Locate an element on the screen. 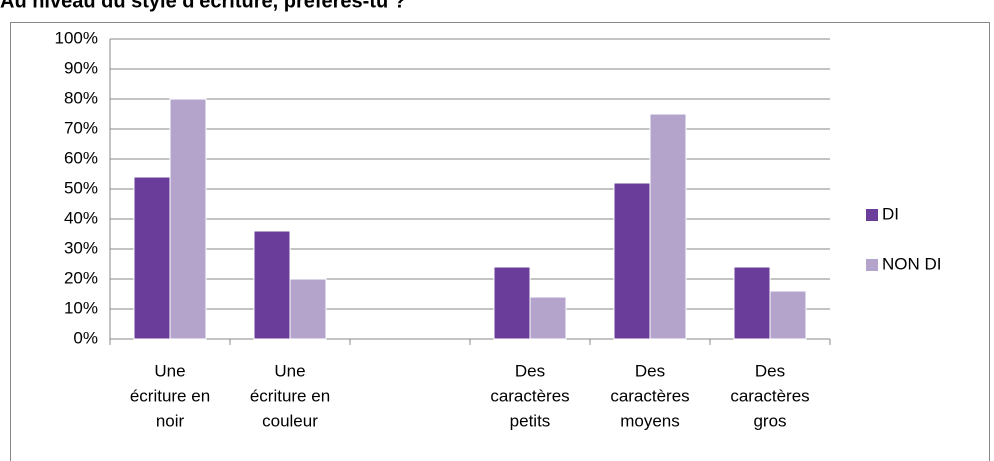 The image size is (994, 461). y-tick-label: 20% is located at coordinates (81, 277).